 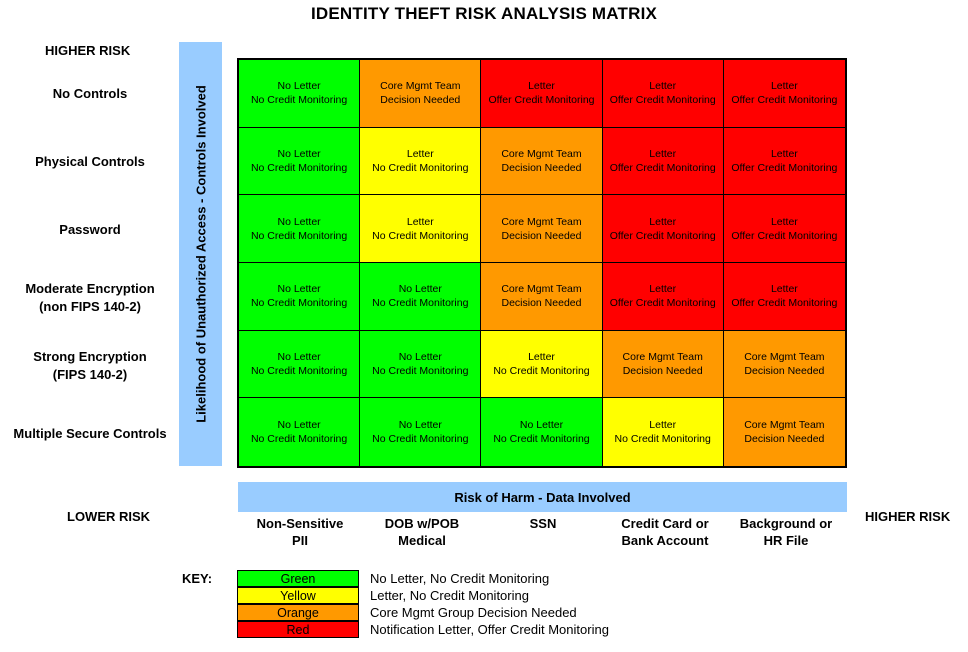 I want to click on column-label-line1: Background or, so click(x=786, y=523).